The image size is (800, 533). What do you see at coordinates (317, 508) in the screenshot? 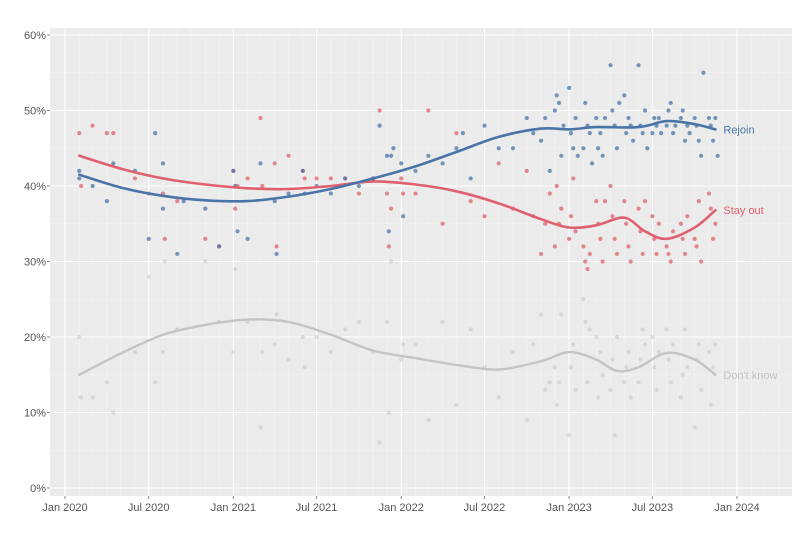
I see `x-tick-label: Jul 2021` at bounding box center [317, 508].